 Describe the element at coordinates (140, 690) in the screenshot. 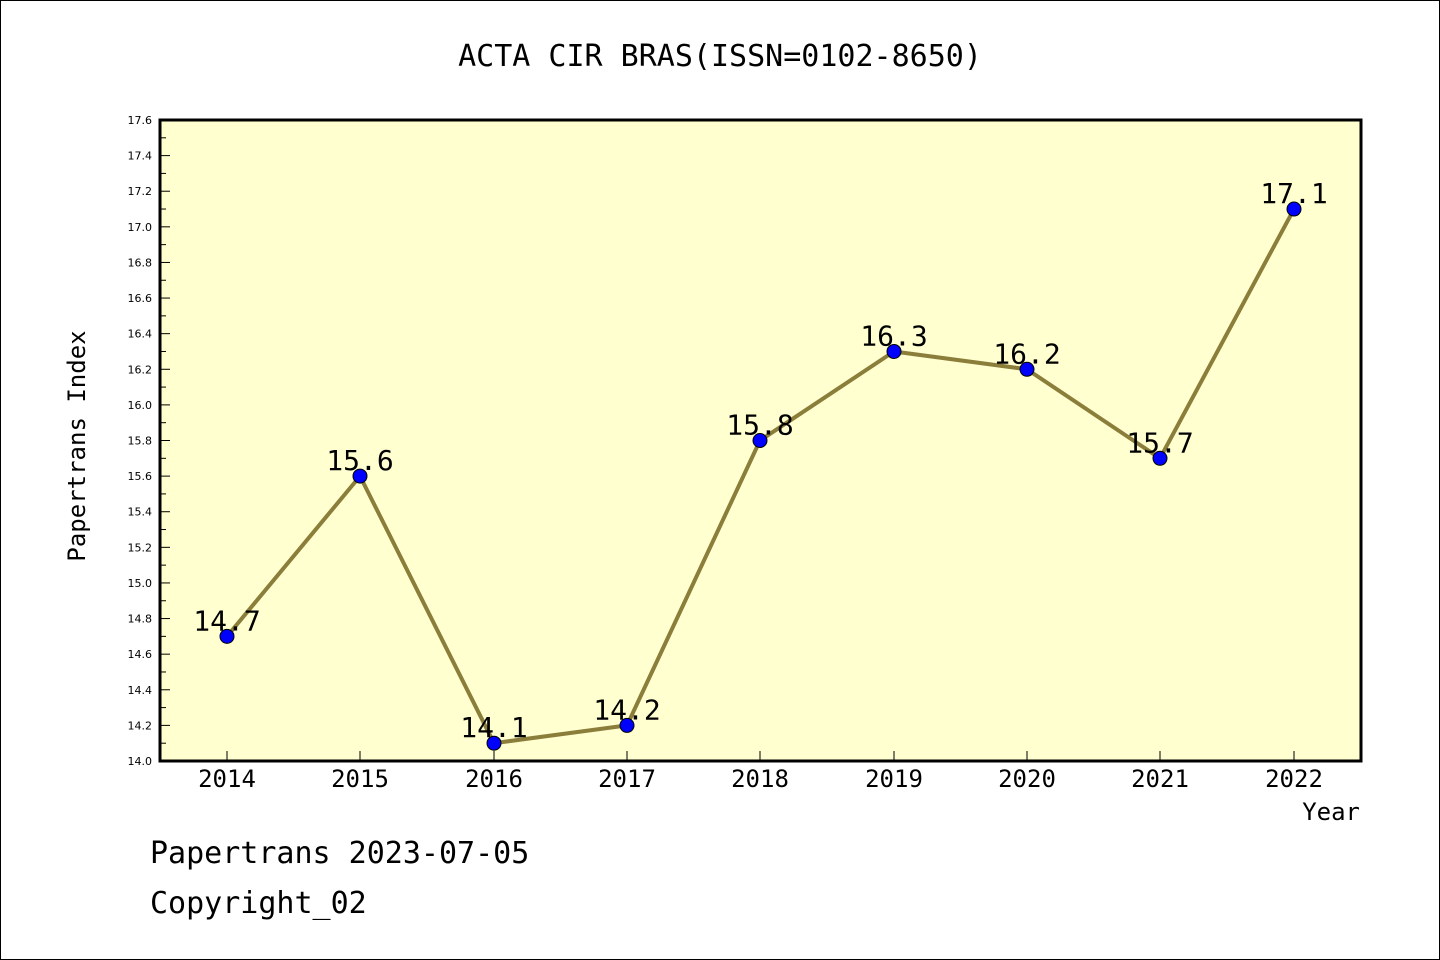

I see `y-tick-label: 14.4` at that location.